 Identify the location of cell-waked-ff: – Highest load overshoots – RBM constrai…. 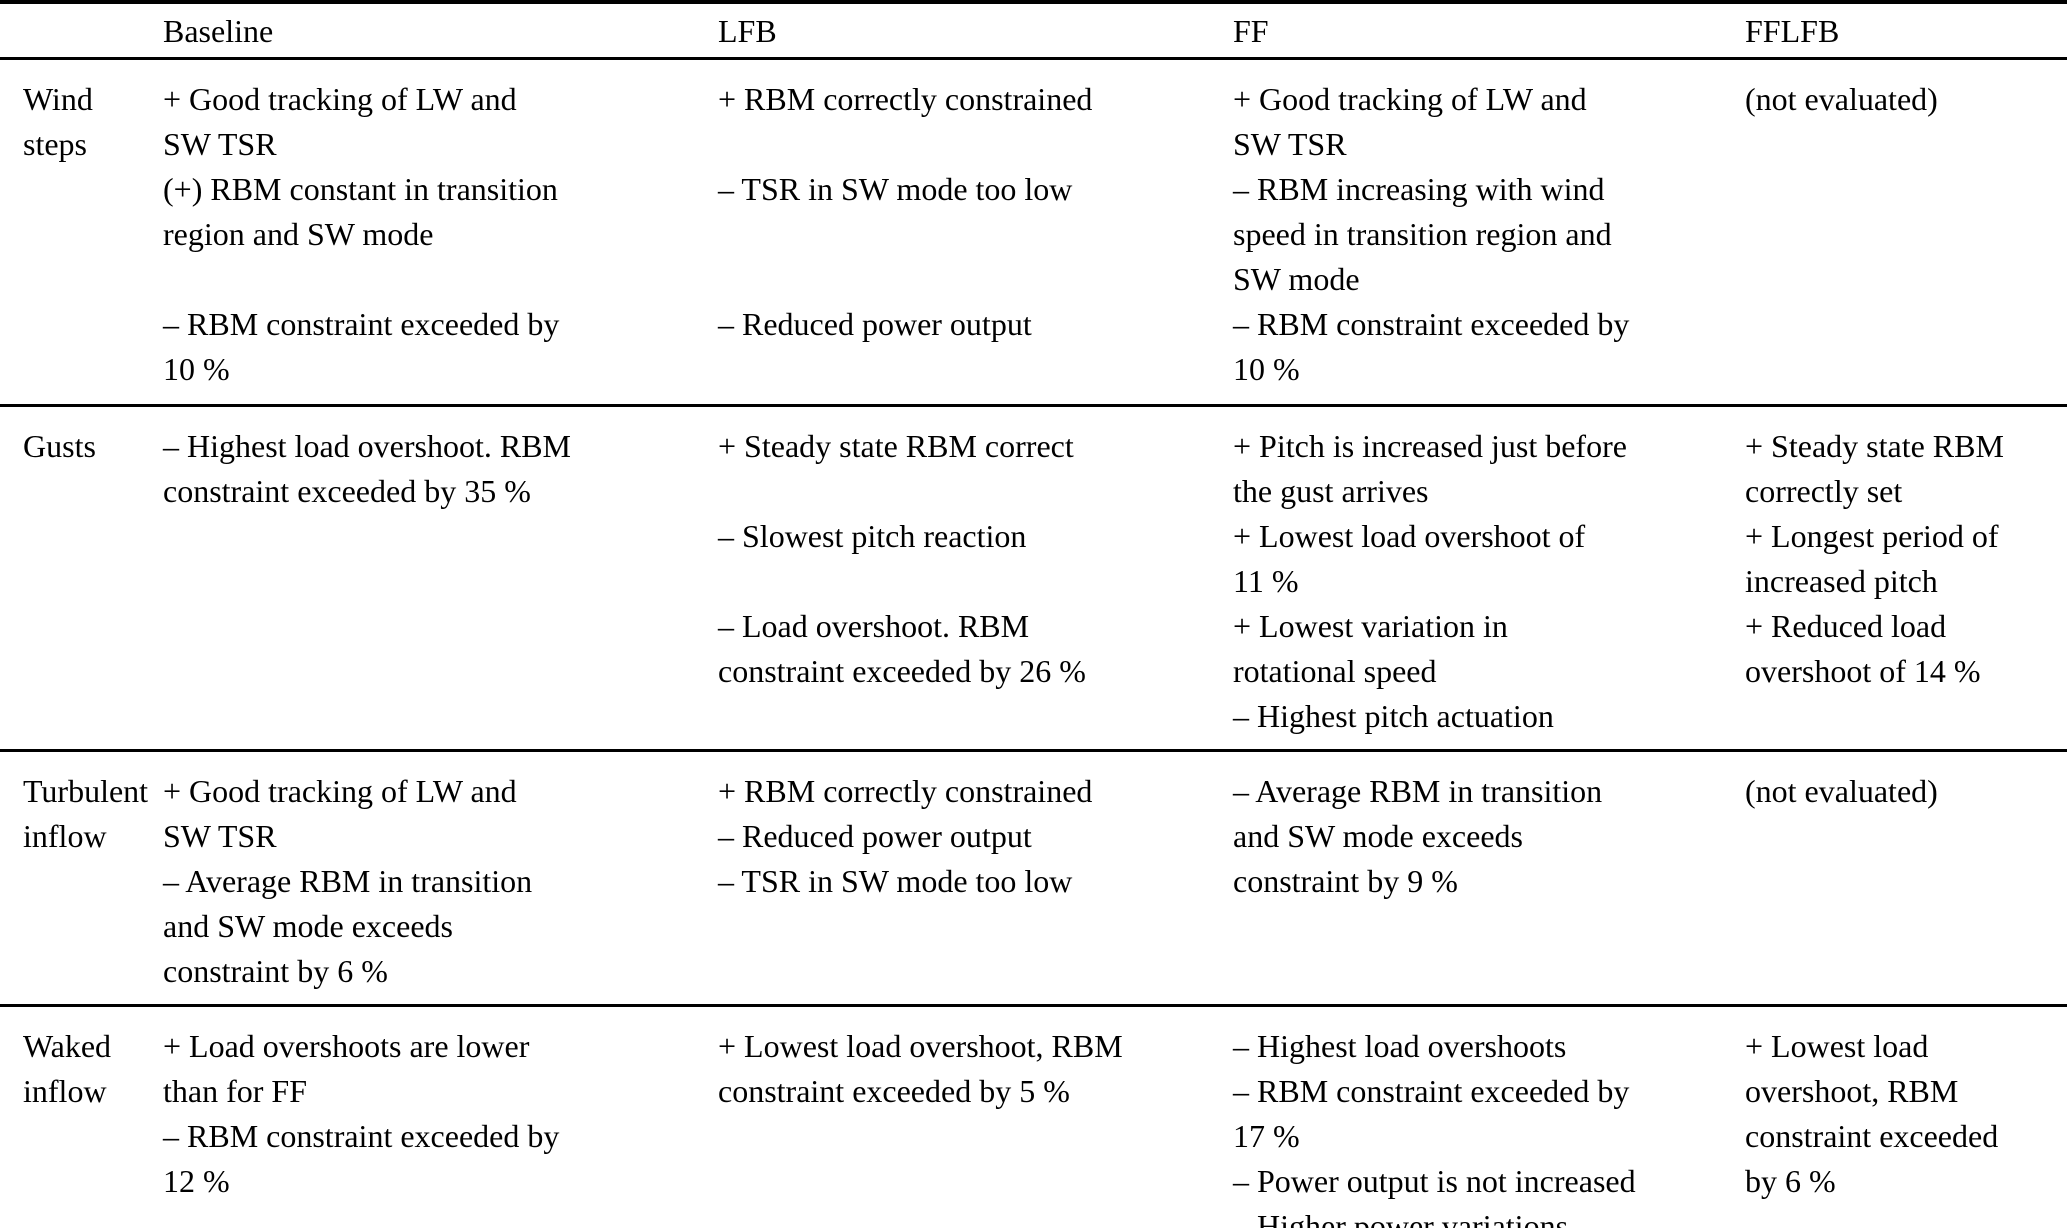
(1466, 1117).